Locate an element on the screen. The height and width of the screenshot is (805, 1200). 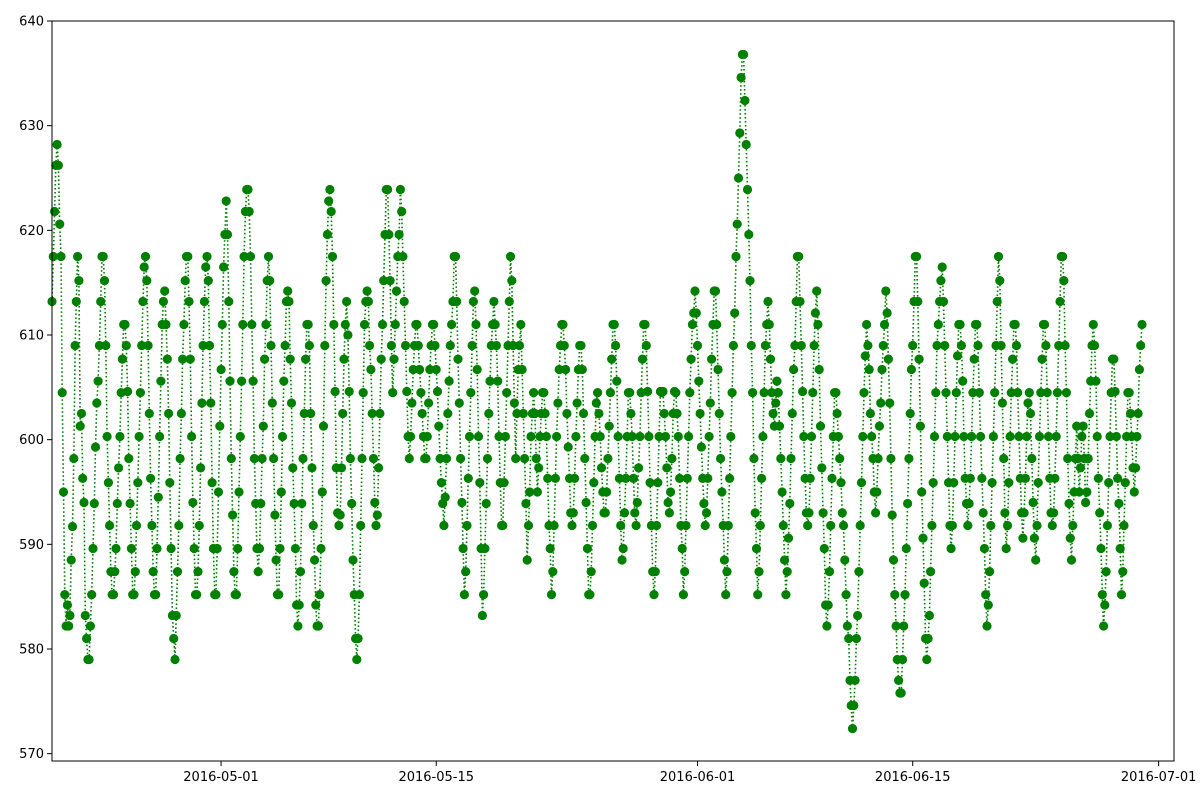
x-tick-label: 2016-05-01 is located at coordinates (221, 777).